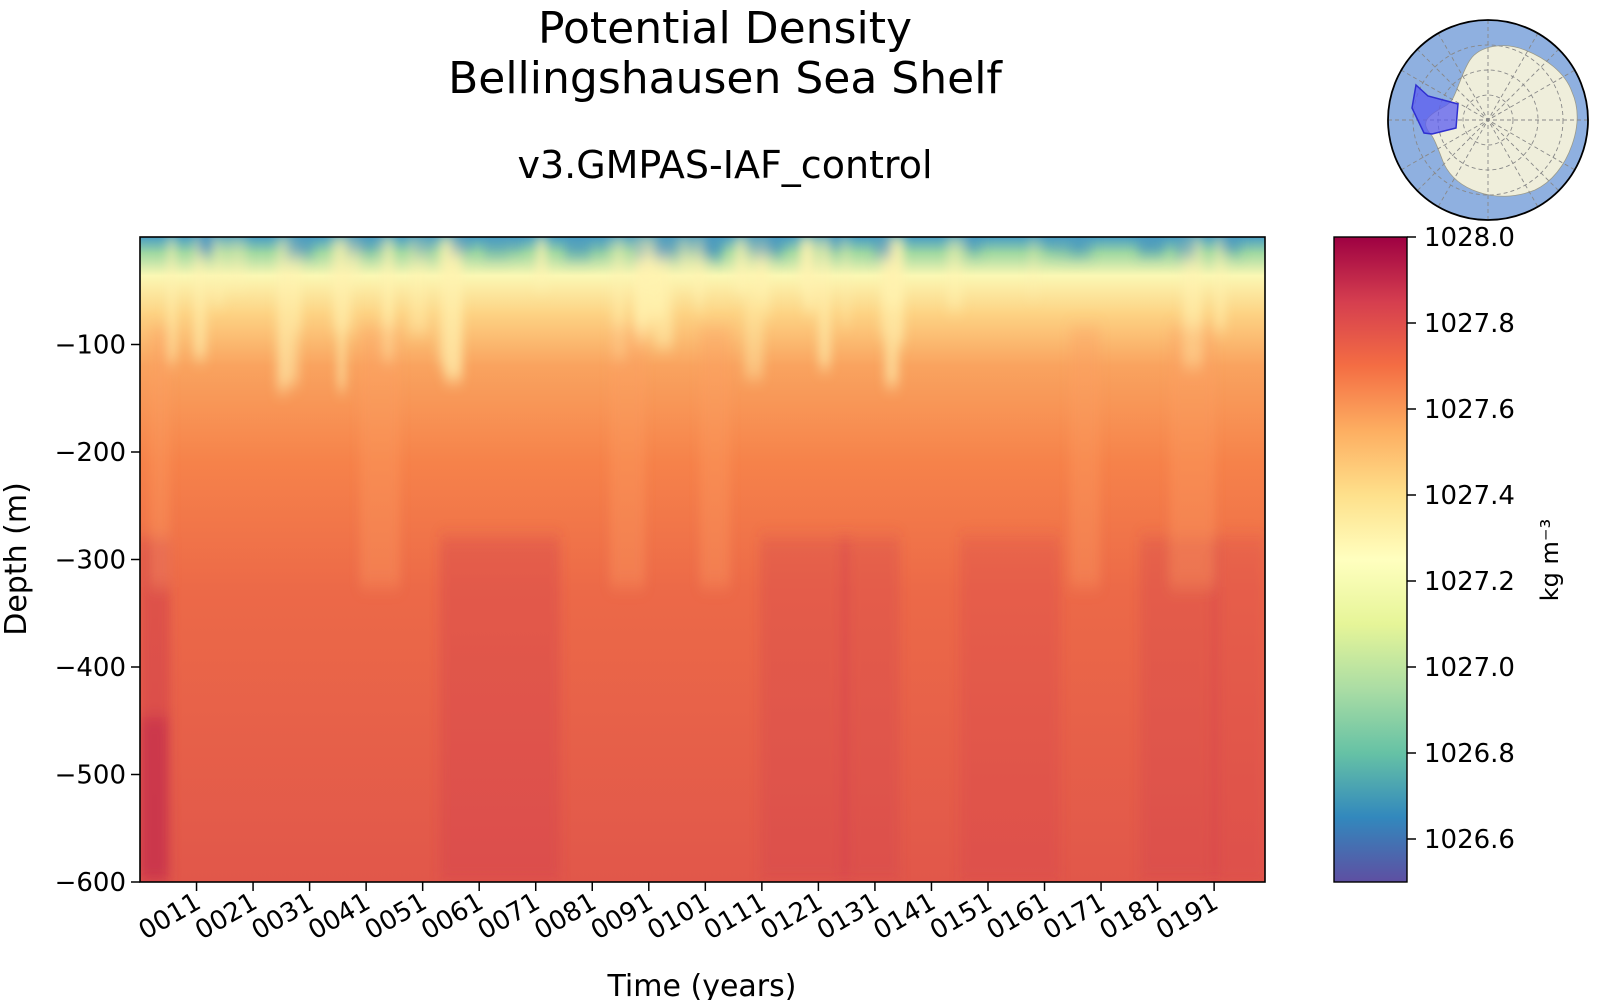  What do you see at coordinates (1469, 324) in the screenshot?
I see `colorbar-tick-label: 1027.8` at bounding box center [1469, 324].